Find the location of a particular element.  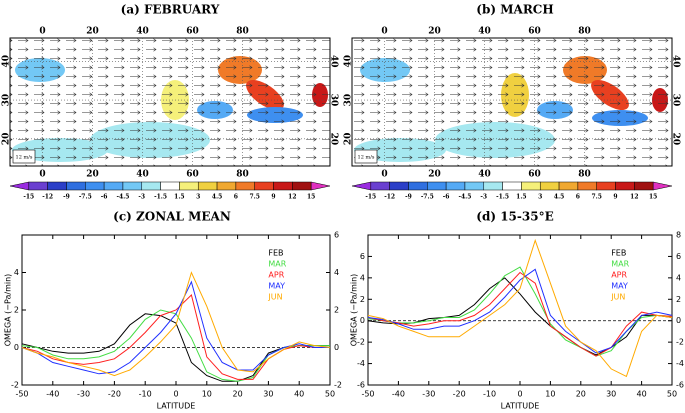

colorbar-label: 1.5 is located at coordinates (521, 197).